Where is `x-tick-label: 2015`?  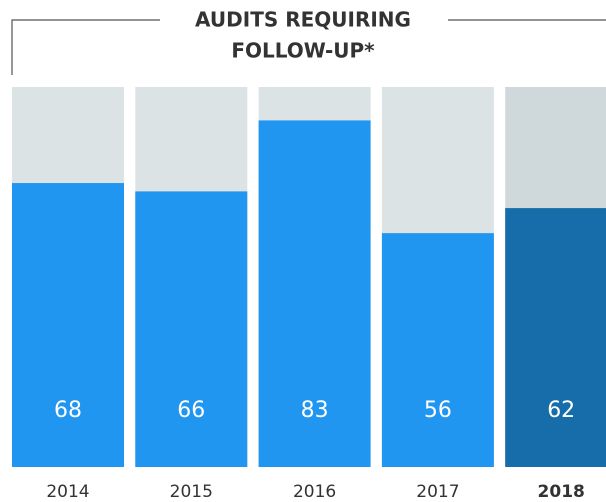
x-tick-label: 2015 is located at coordinates (191, 492).